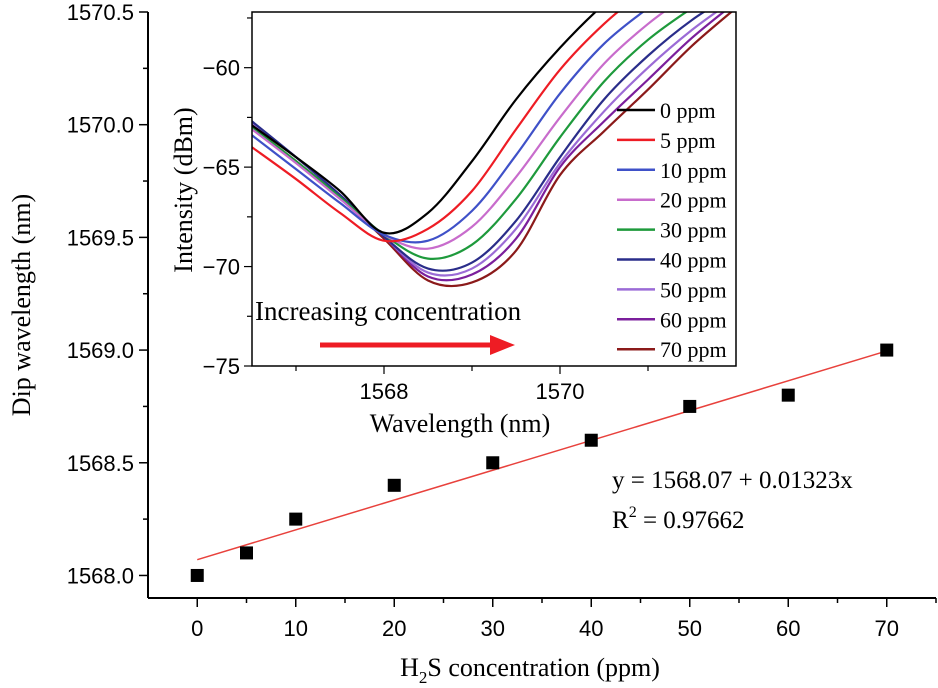 This screenshot has width=938, height=688. Describe the element at coordinates (493, 628) in the screenshot. I see `x-tick-label: 30` at that location.